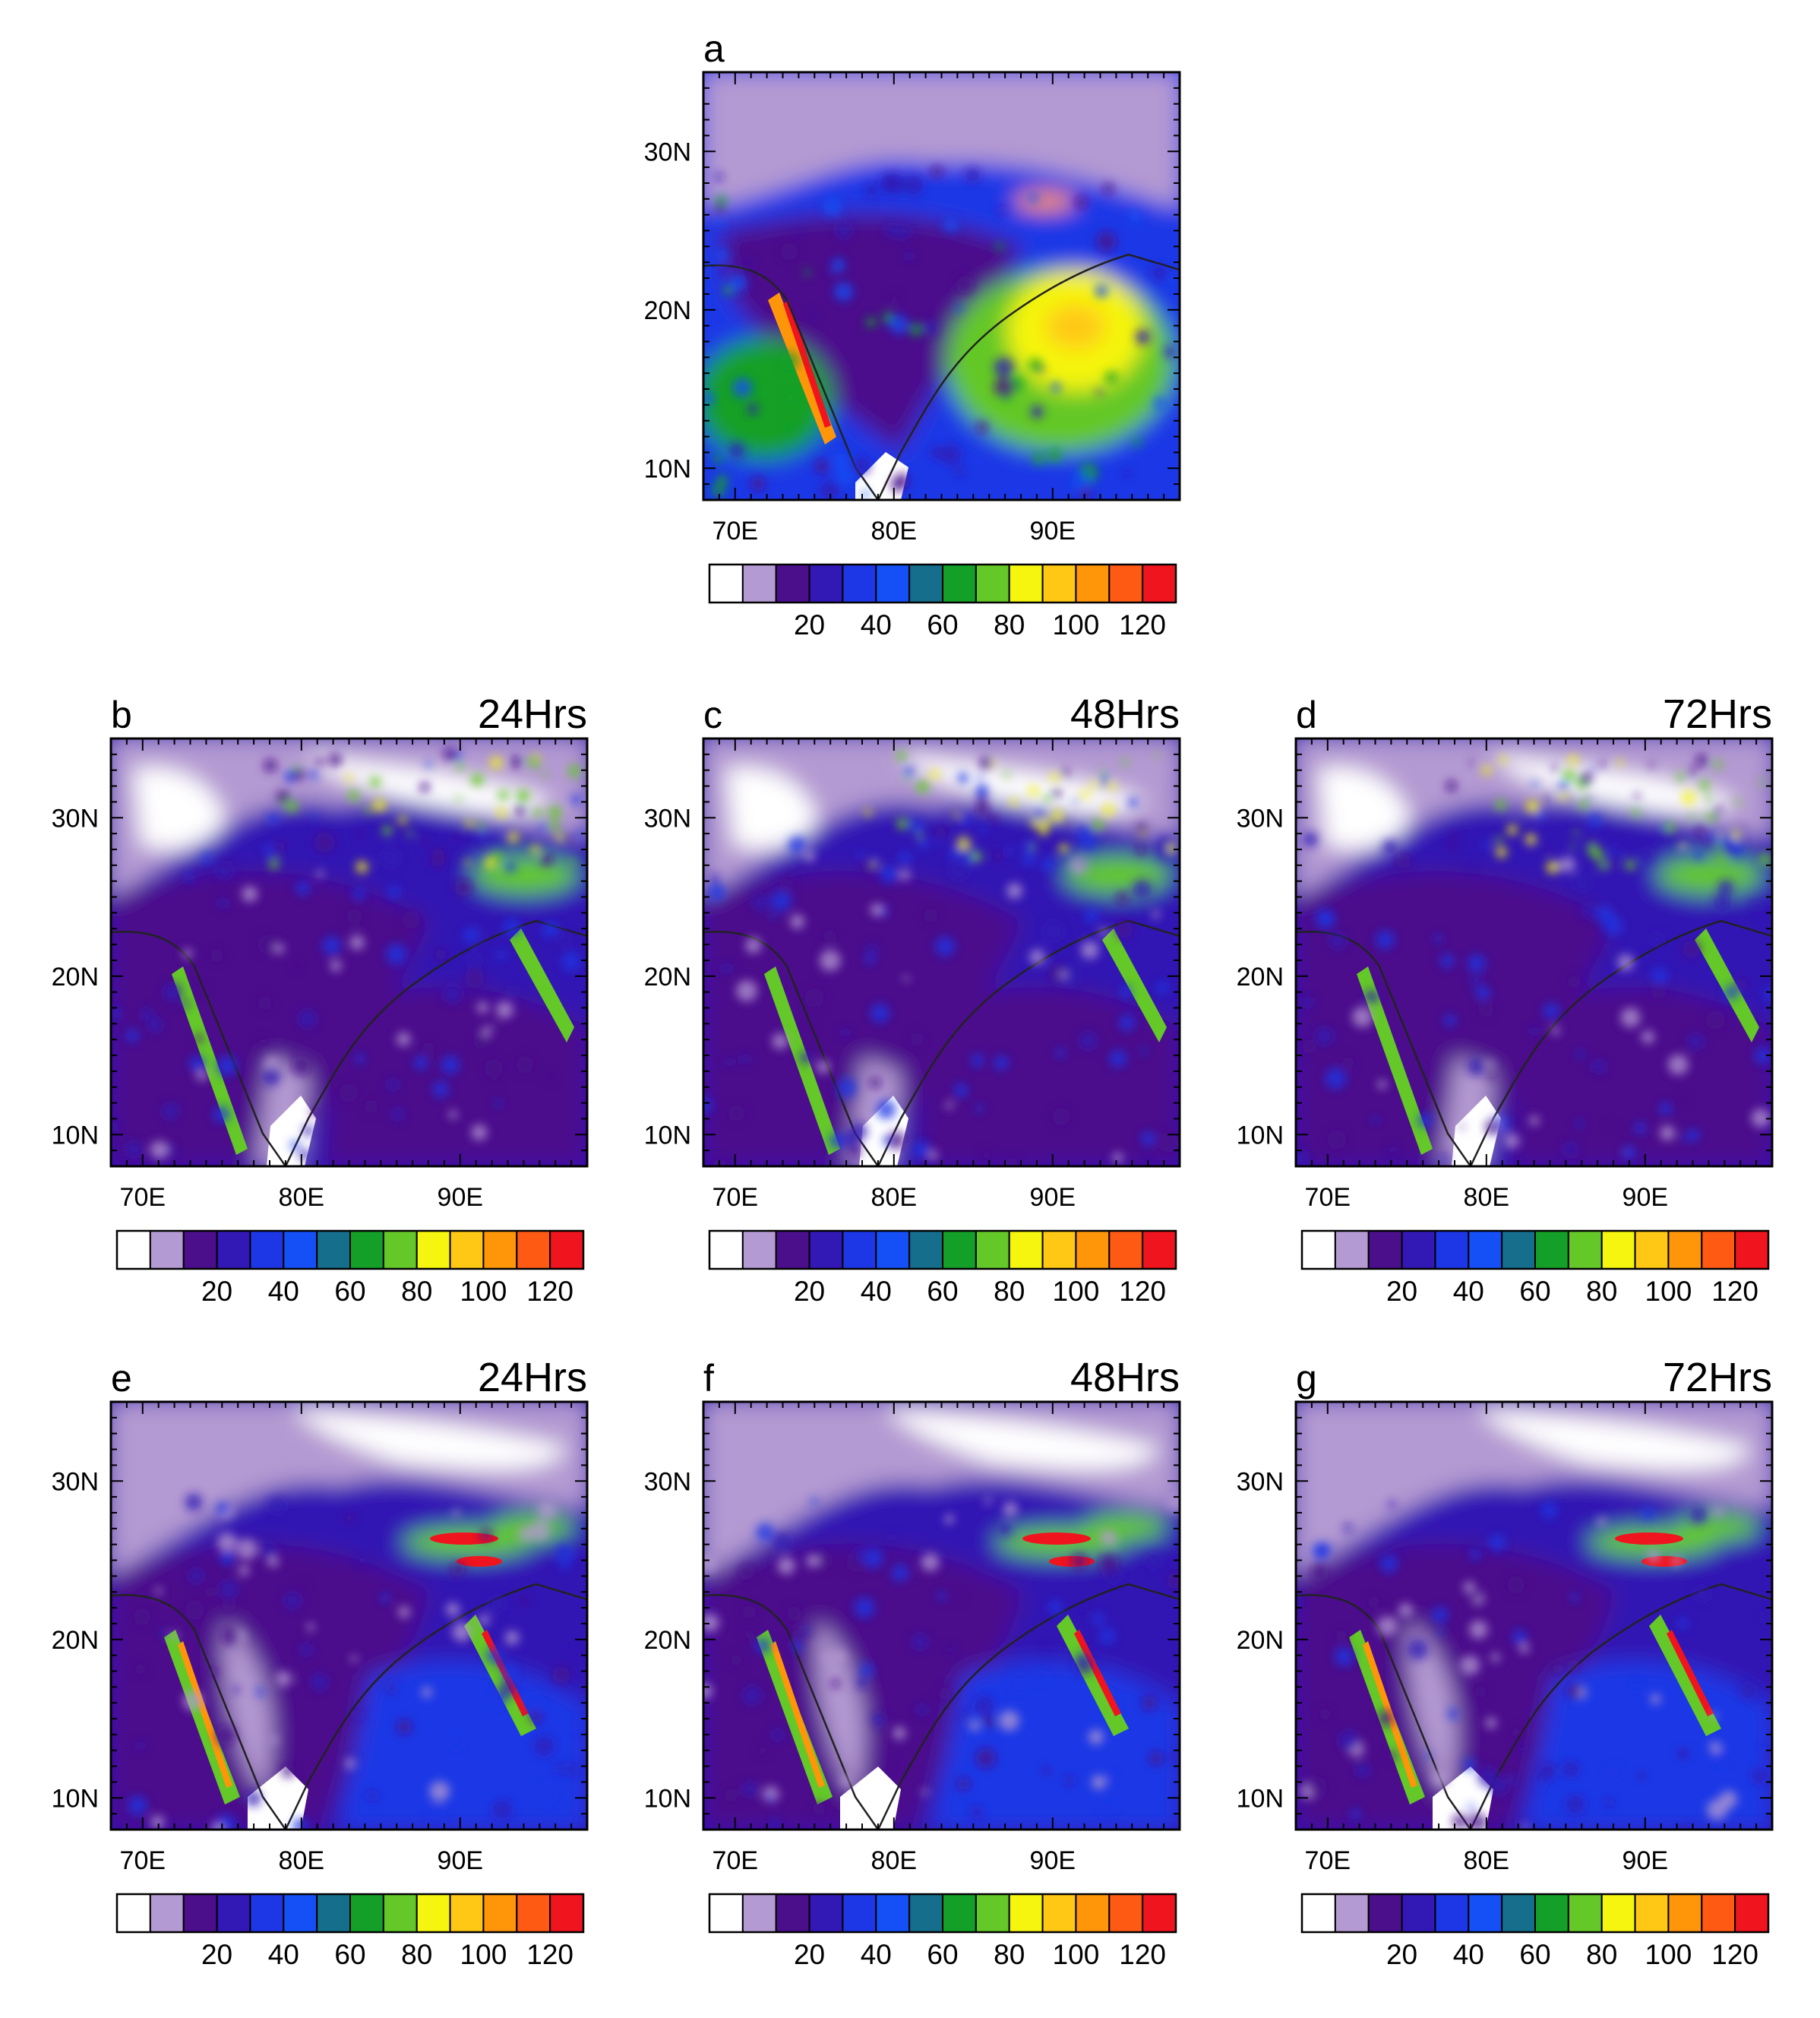 This screenshot has height=2018, width=1820. I want to click on northern-low-region, so click(941, 140).